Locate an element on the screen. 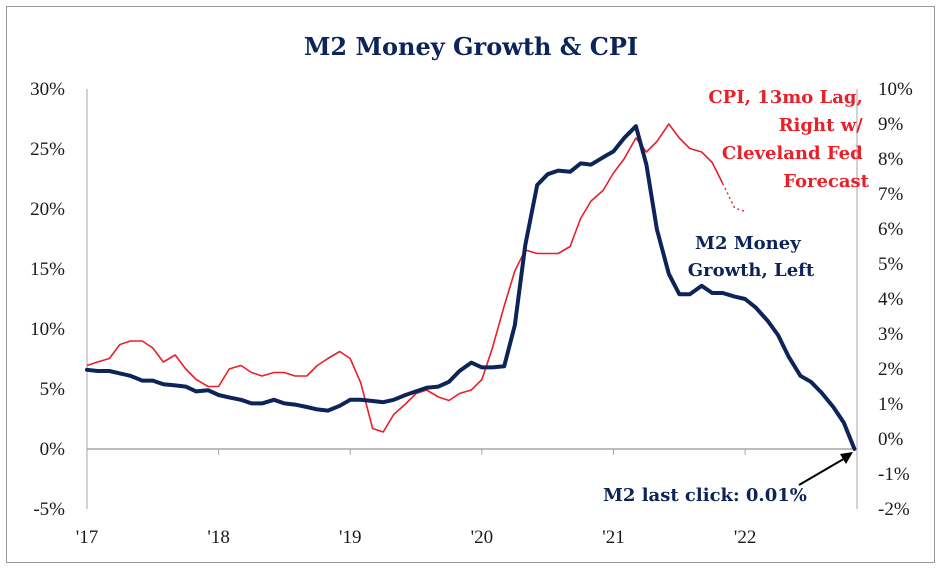 This screenshot has width=943, height=571. cpi-forecast-line is located at coordinates (734, 198).